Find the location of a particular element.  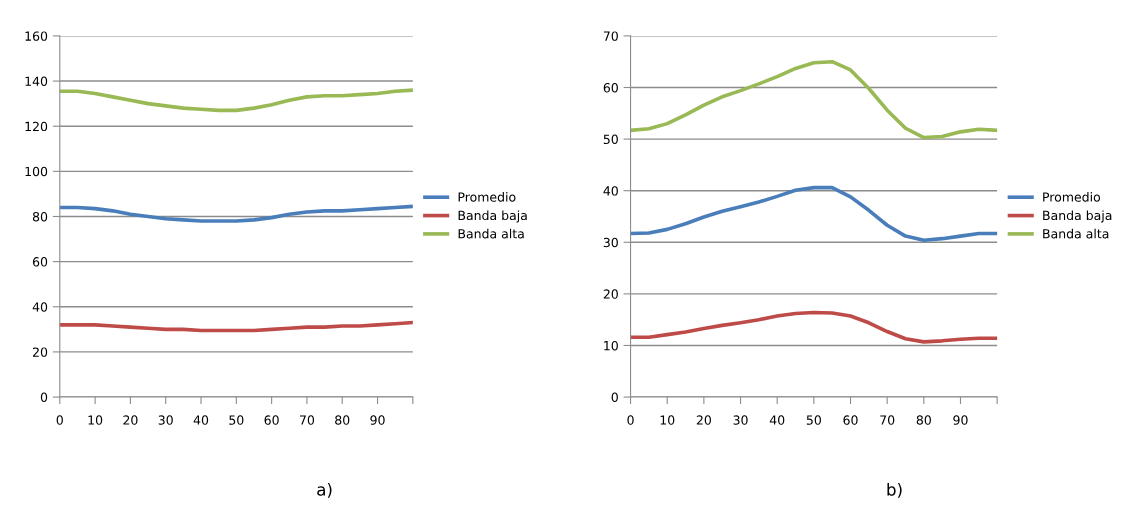

y-tick-label: 80 is located at coordinates (40, 216).